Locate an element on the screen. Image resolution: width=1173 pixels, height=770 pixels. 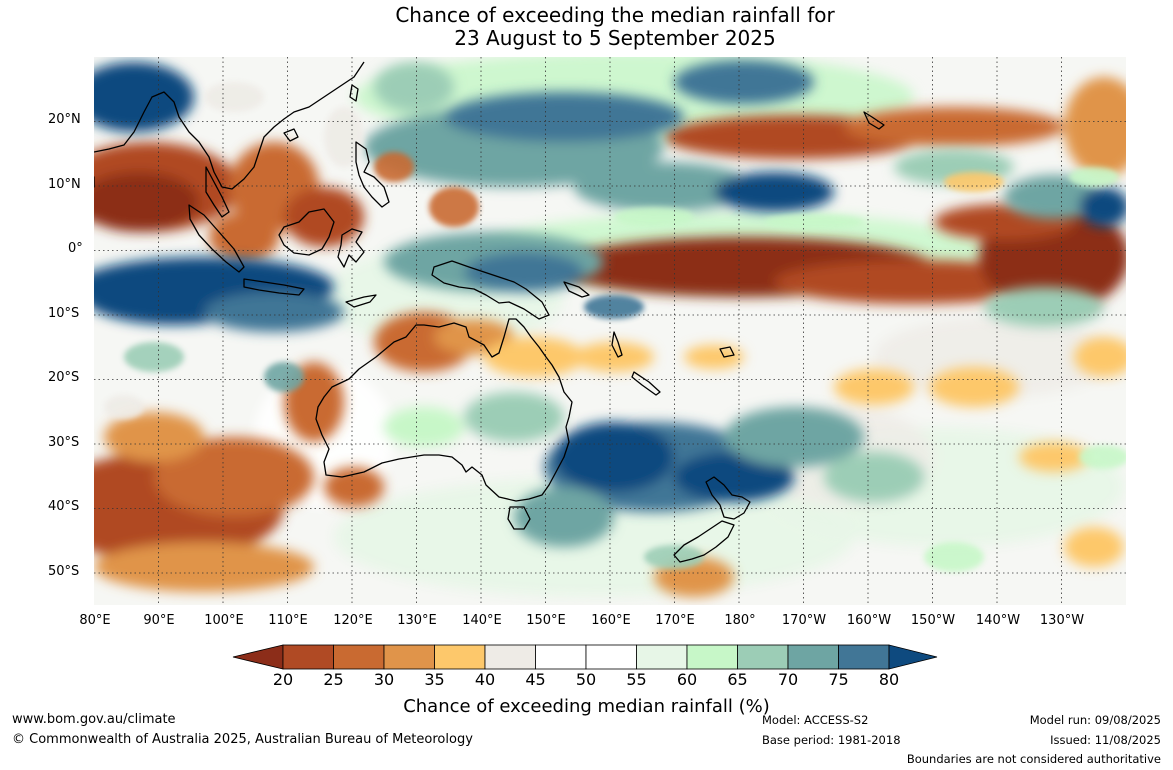
lat-label-30s: 30°S is located at coordinates (64, 442).